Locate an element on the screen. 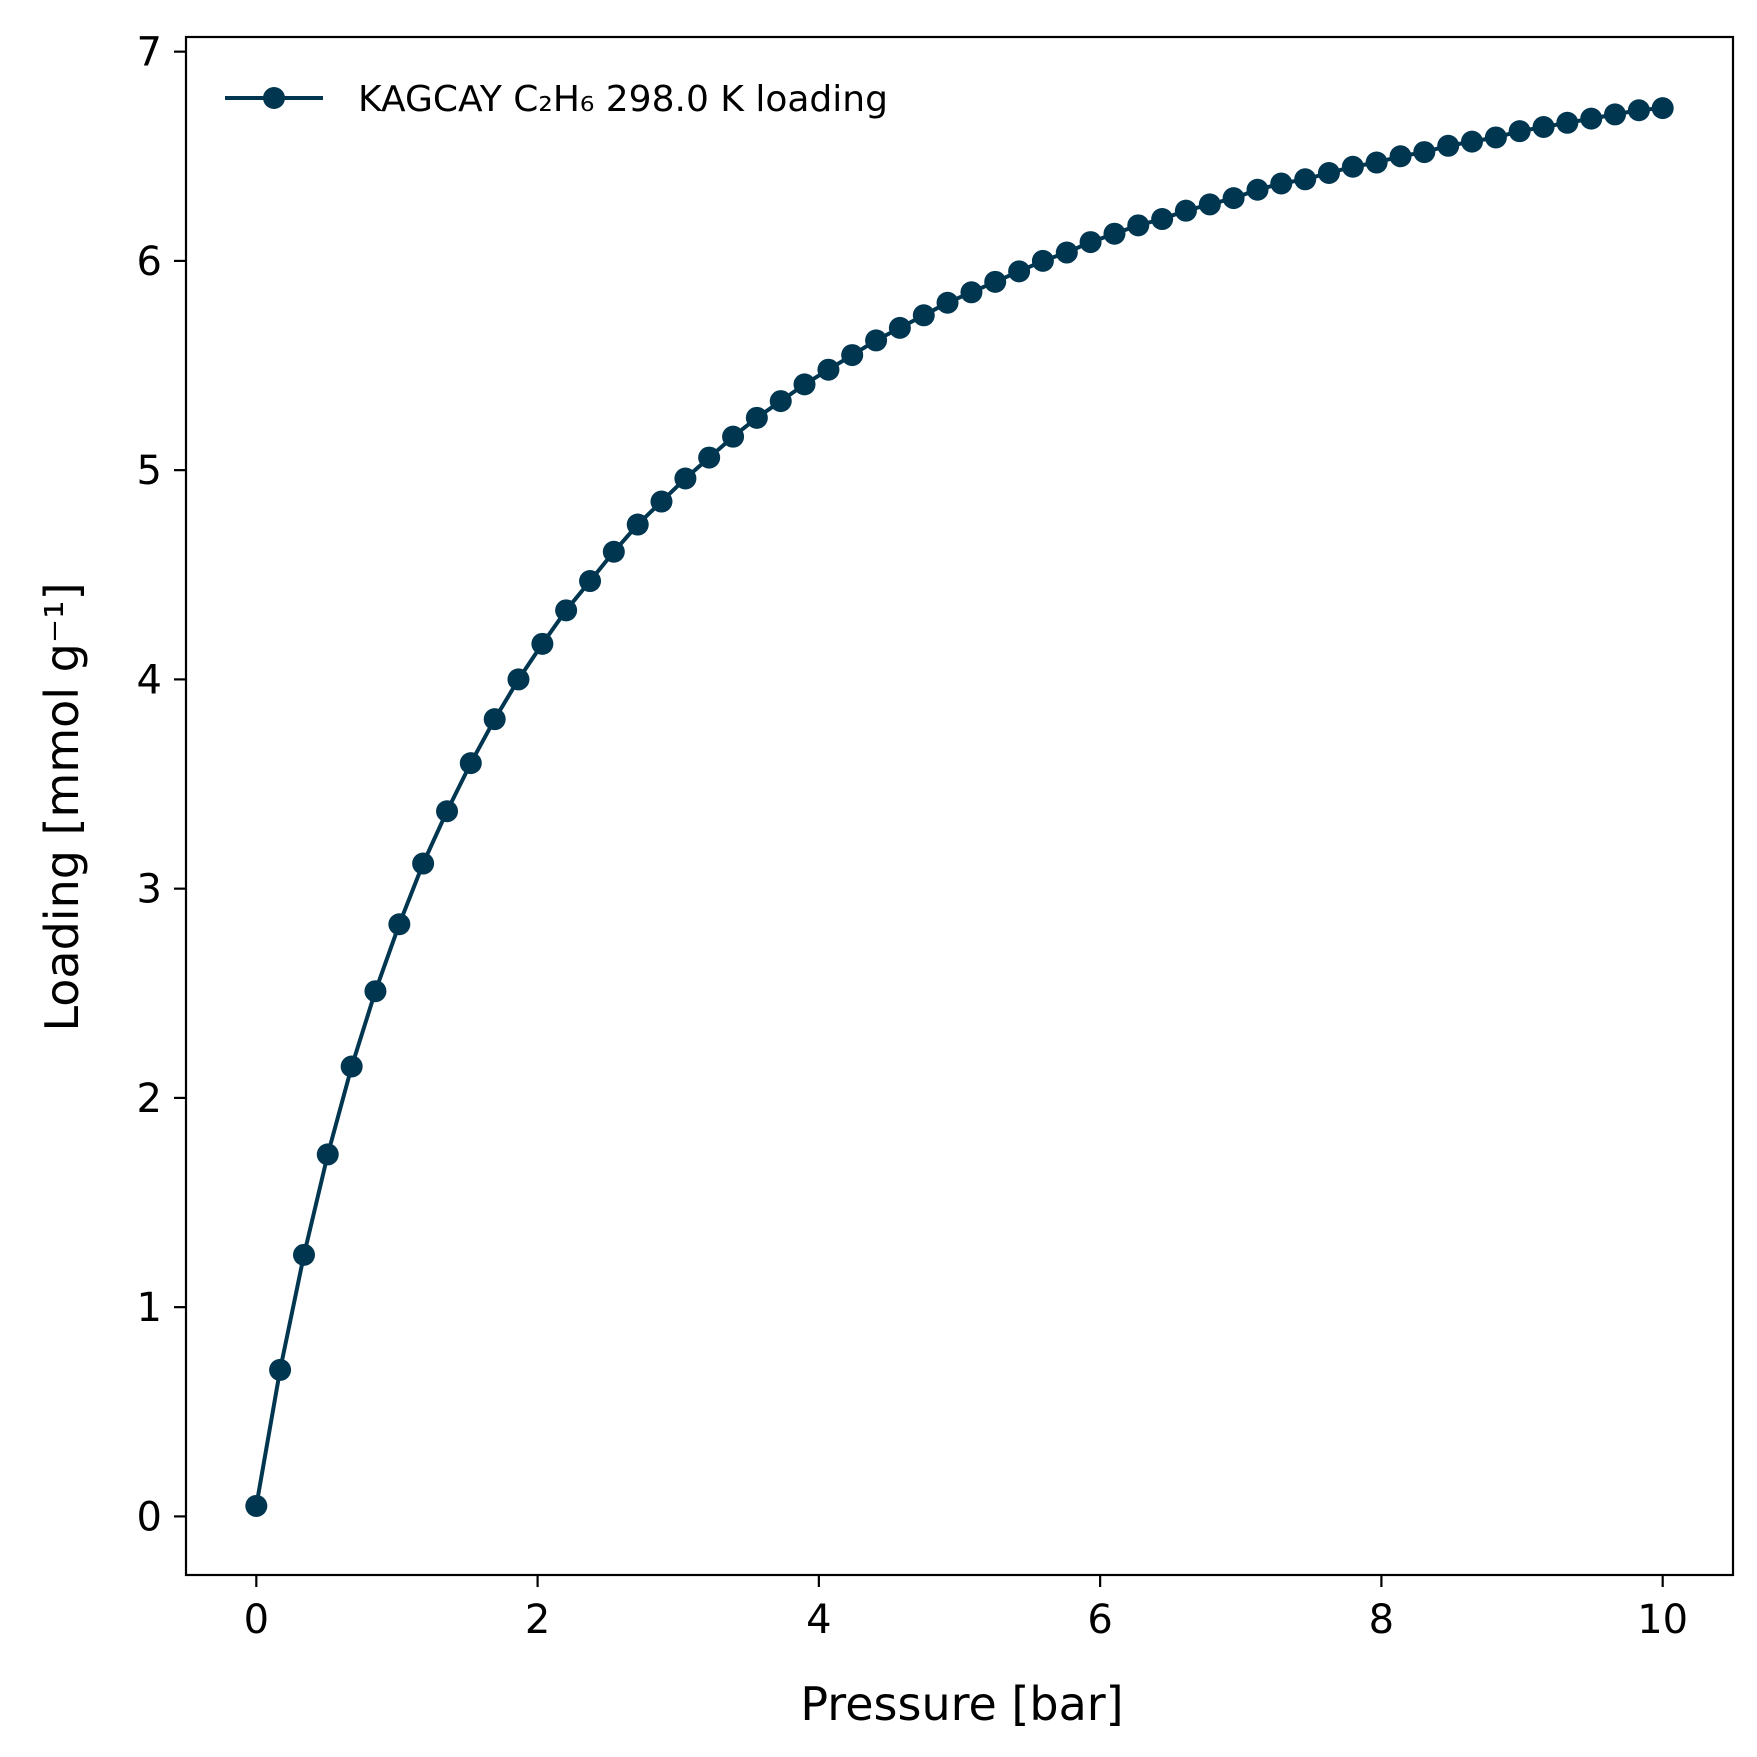  y-tick-label: 6 is located at coordinates (149, 262).